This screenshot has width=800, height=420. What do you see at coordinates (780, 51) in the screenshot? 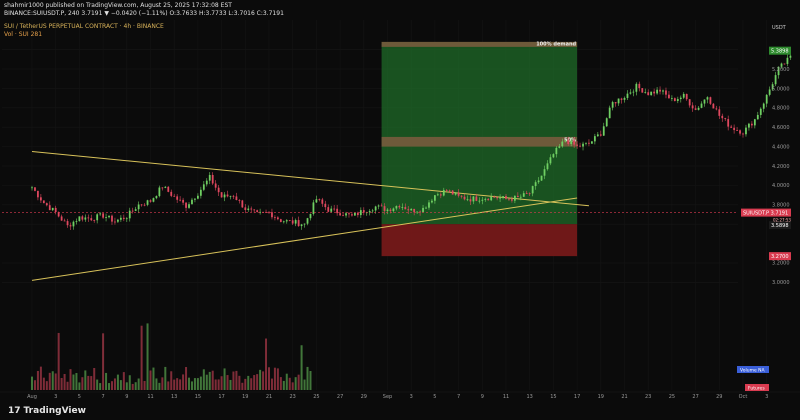
I see `price-marker-label: 5.3898` at bounding box center [780, 51].